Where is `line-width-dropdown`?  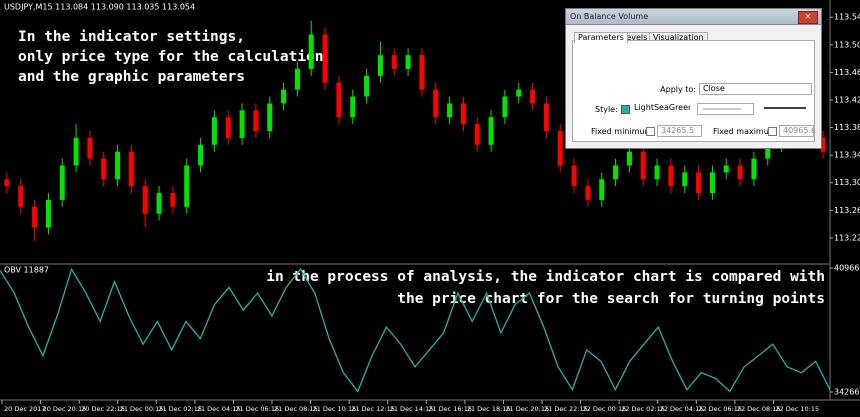 line-width-dropdown is located at coordinates (785, 108).